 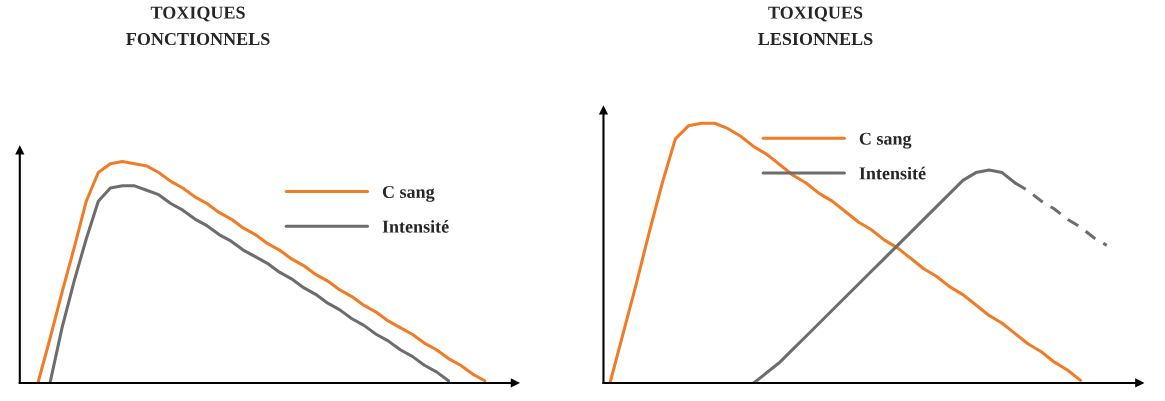 What do you see at coordinates (198, 26) in the screenshot?
I see `chart-title: TOXIQUES FONCTIONNELS` at bounding box center [198, 26].